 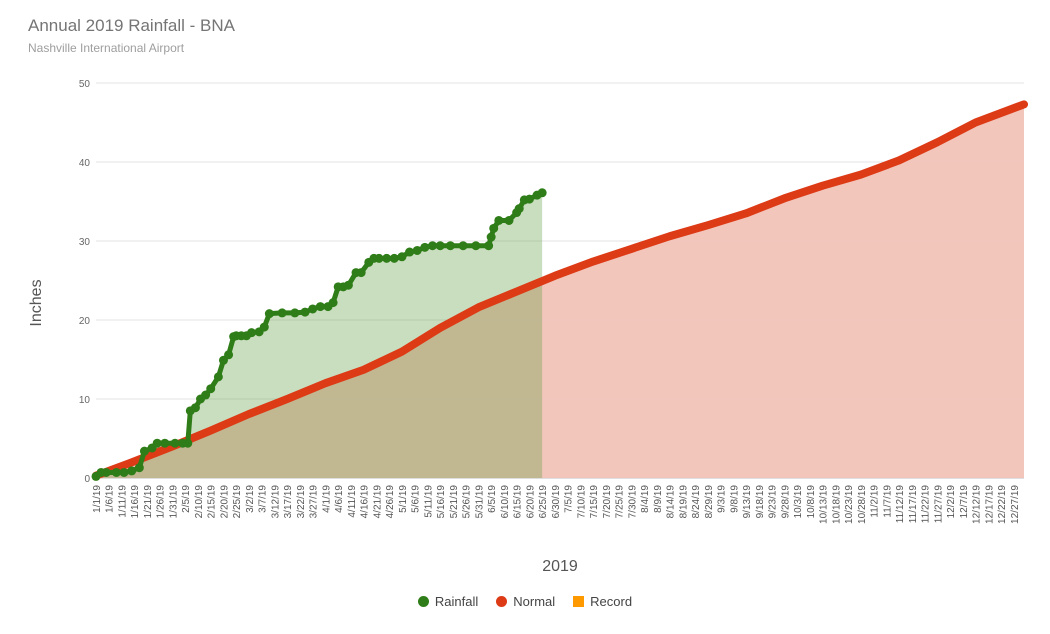 What do you see at coordinates (811, 502) in the screenshot?
I see `x-tick-10/8/19: 10/8/19` at bounding box center [811, 502].